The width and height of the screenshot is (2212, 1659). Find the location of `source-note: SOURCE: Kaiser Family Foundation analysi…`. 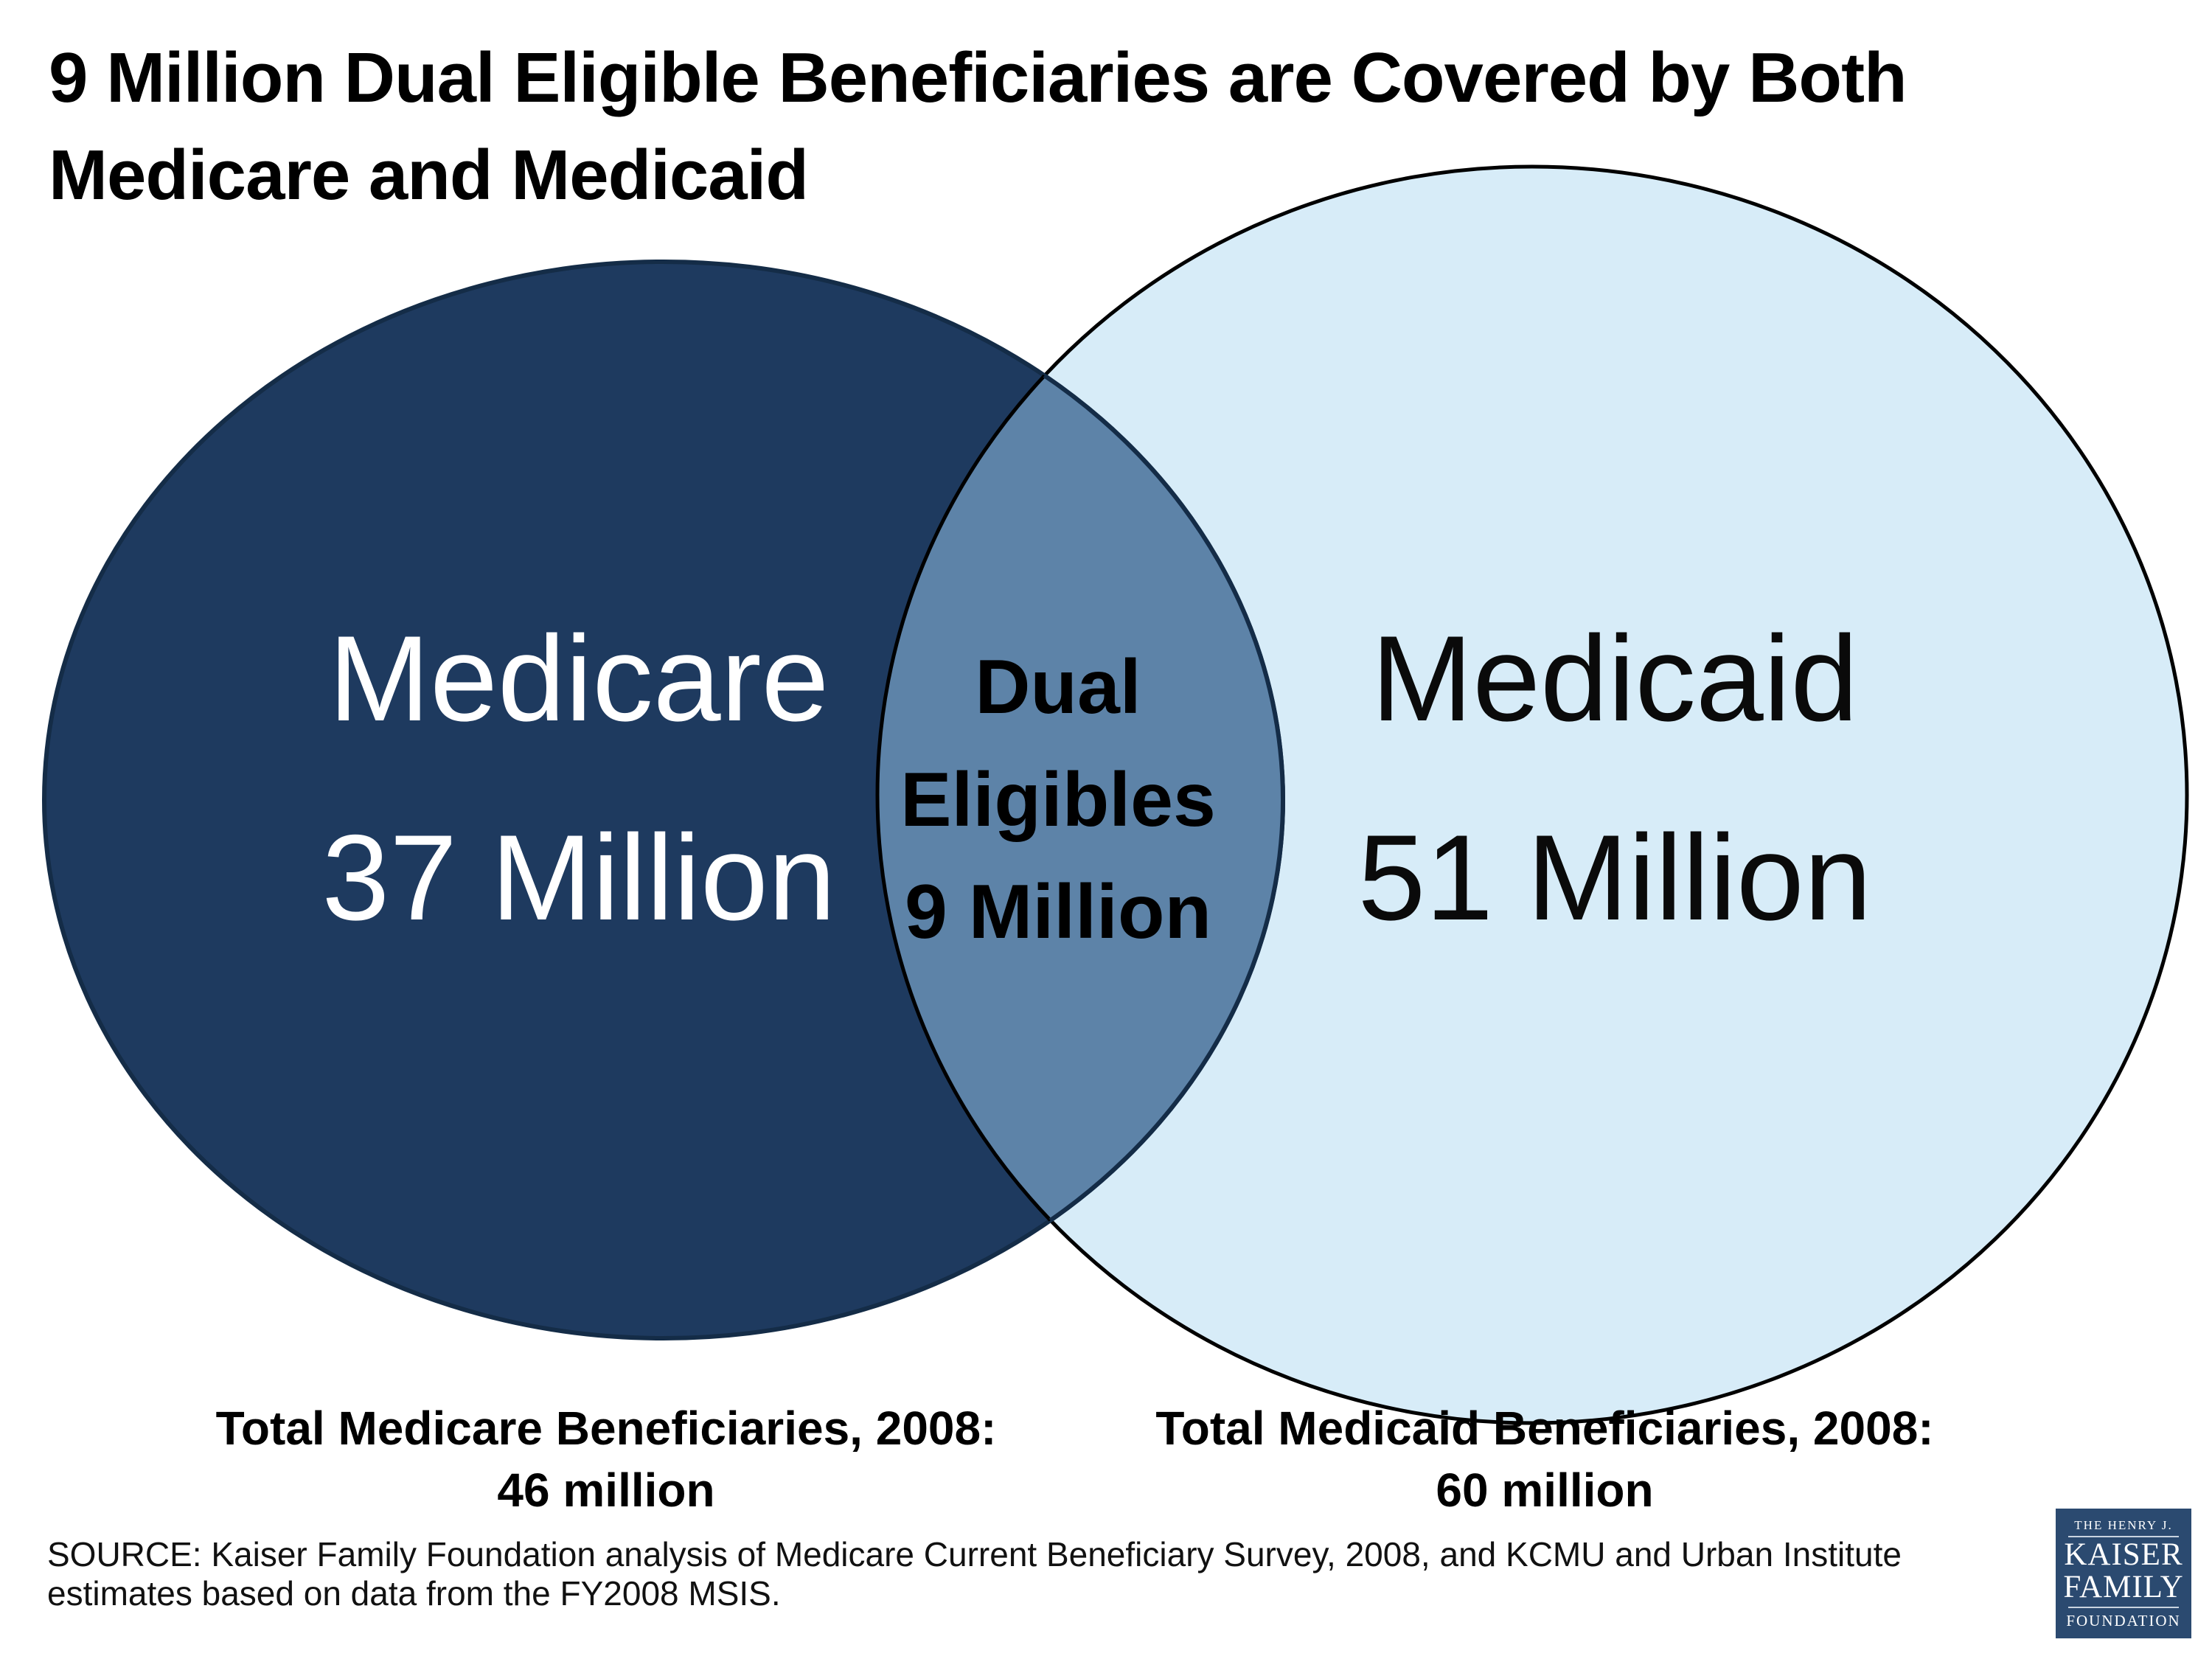

source-note: SOURCE: Kaiser Family Foundation analysi… is located at coordinates (1013, 1574).